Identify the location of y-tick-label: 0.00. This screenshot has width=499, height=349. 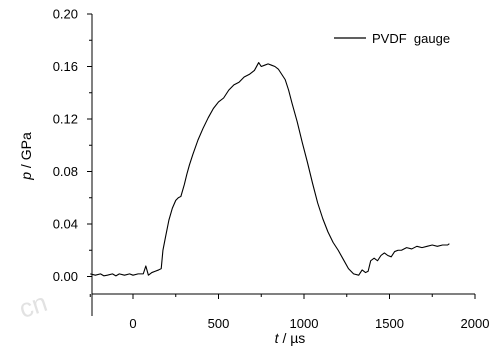
(65, 276).